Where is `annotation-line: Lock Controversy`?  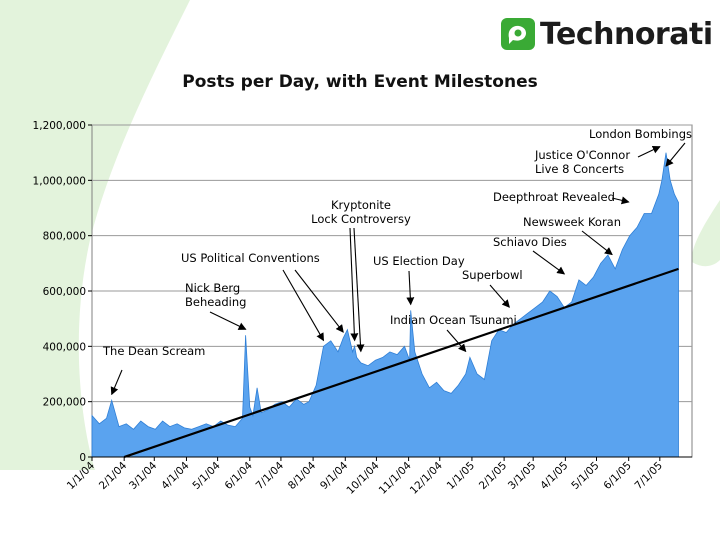 annotation-line: Lock Controversy is located at coordinates (361, 219).